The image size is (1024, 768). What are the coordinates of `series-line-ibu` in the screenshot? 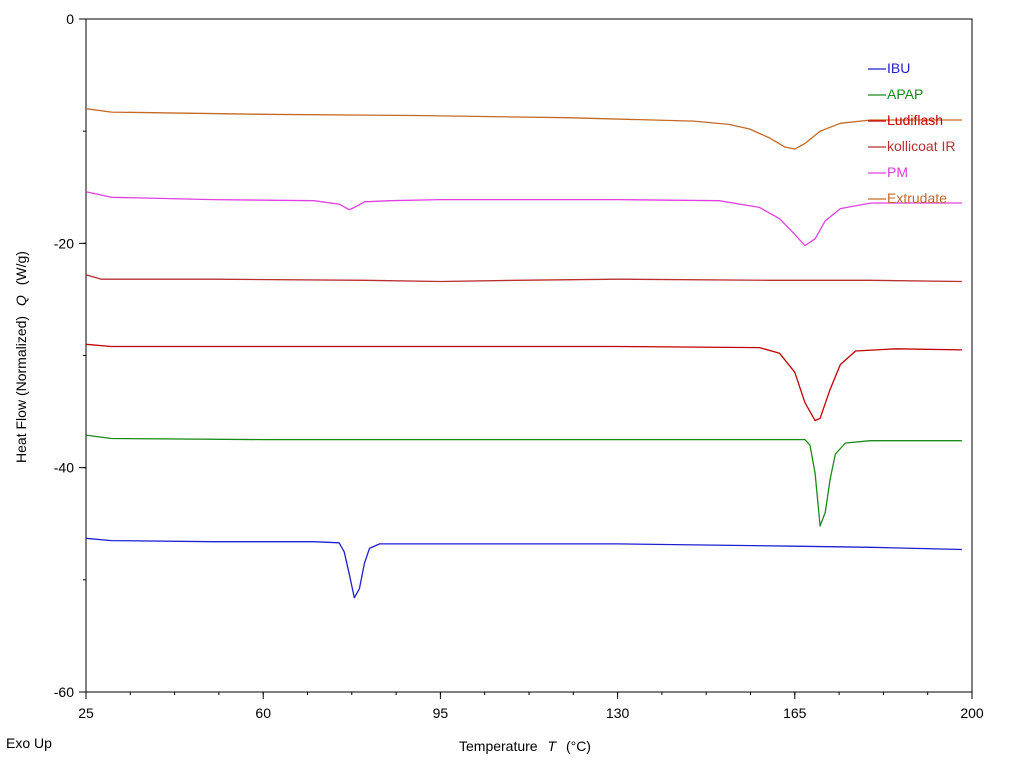 It's located at (523, 568).